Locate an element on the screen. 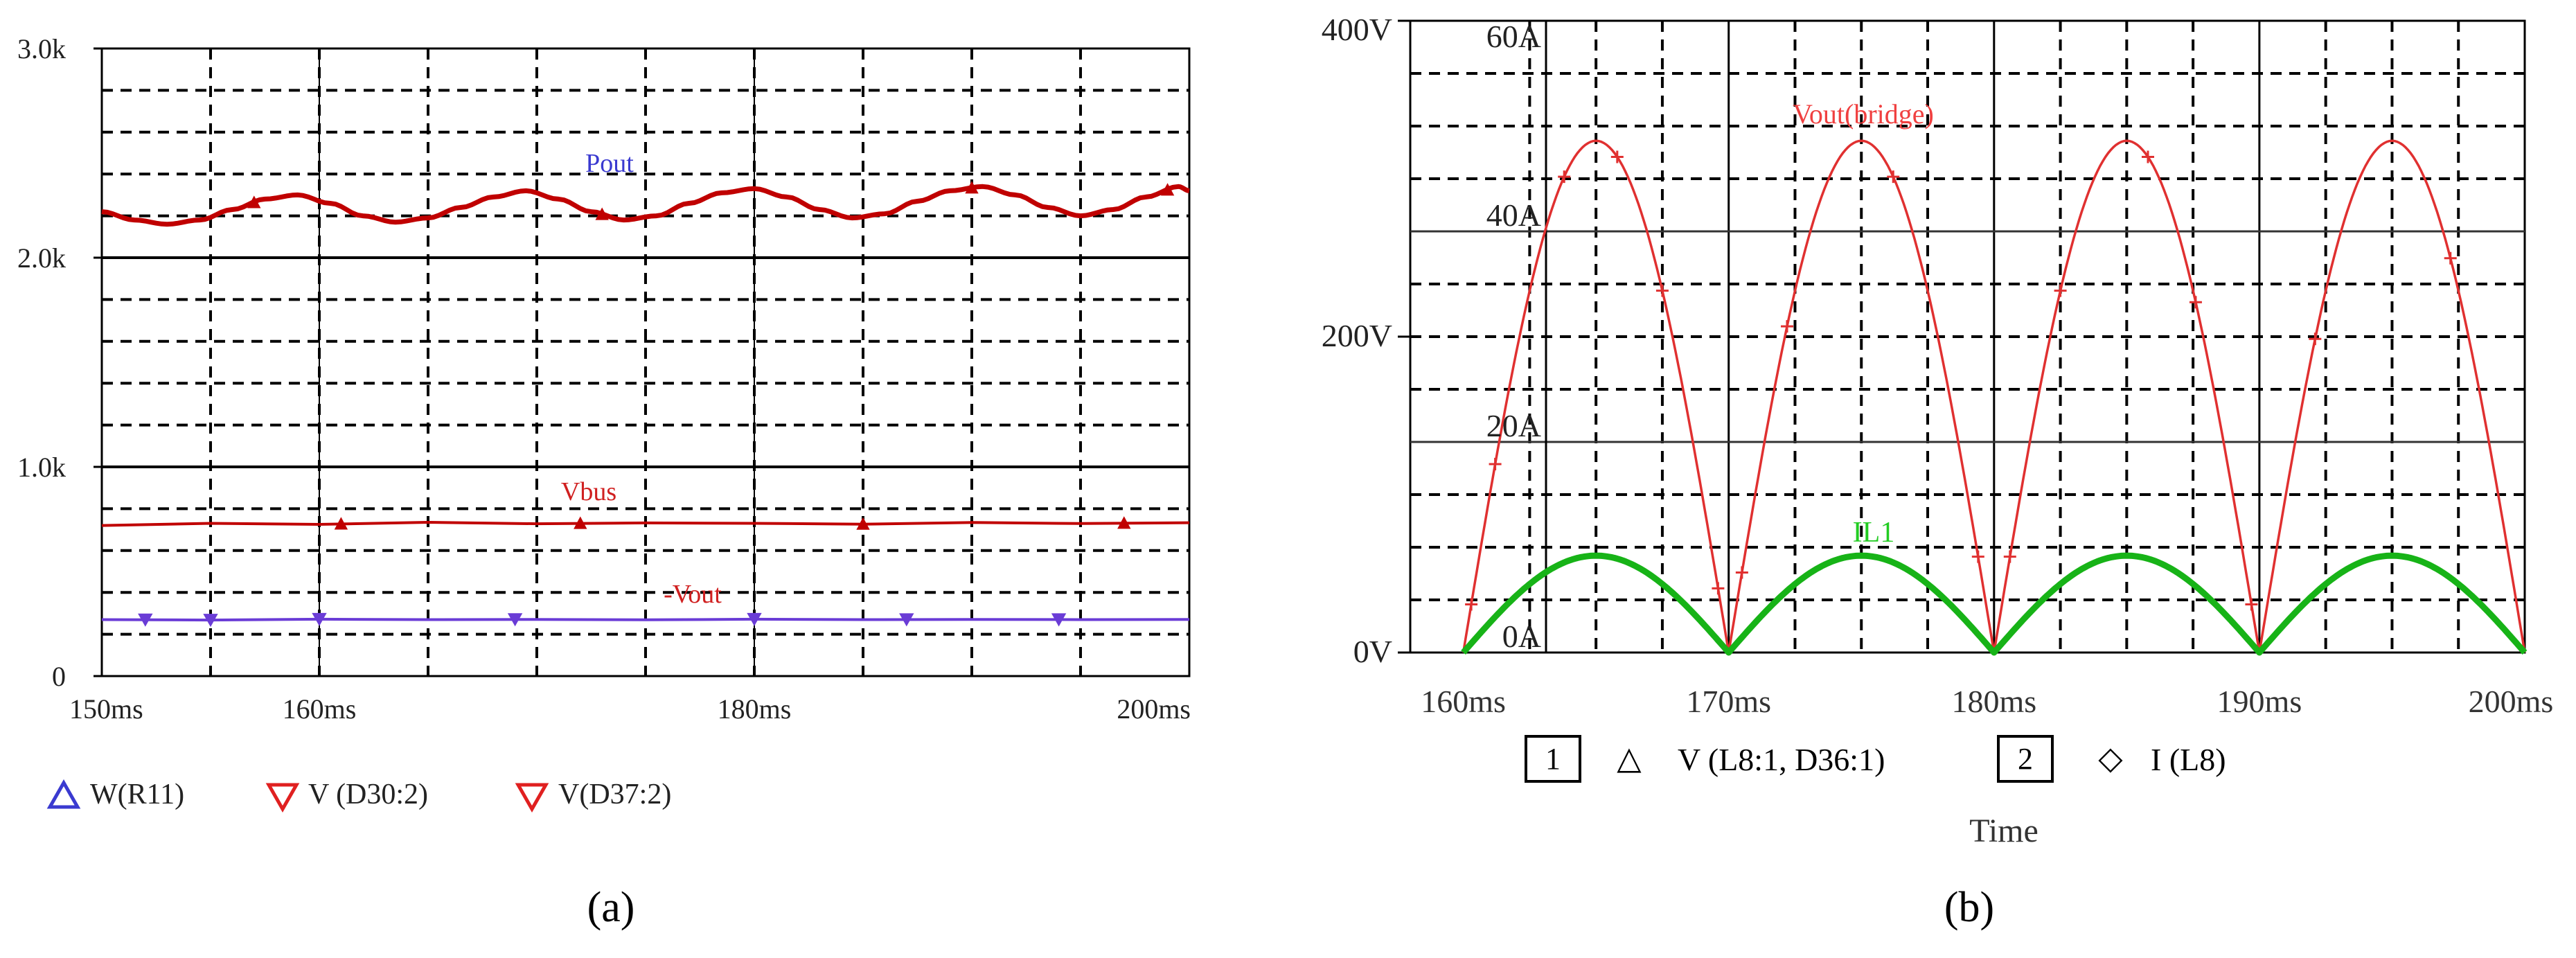  x-axis-title-b: Time is located at coordinates (2003, 831).